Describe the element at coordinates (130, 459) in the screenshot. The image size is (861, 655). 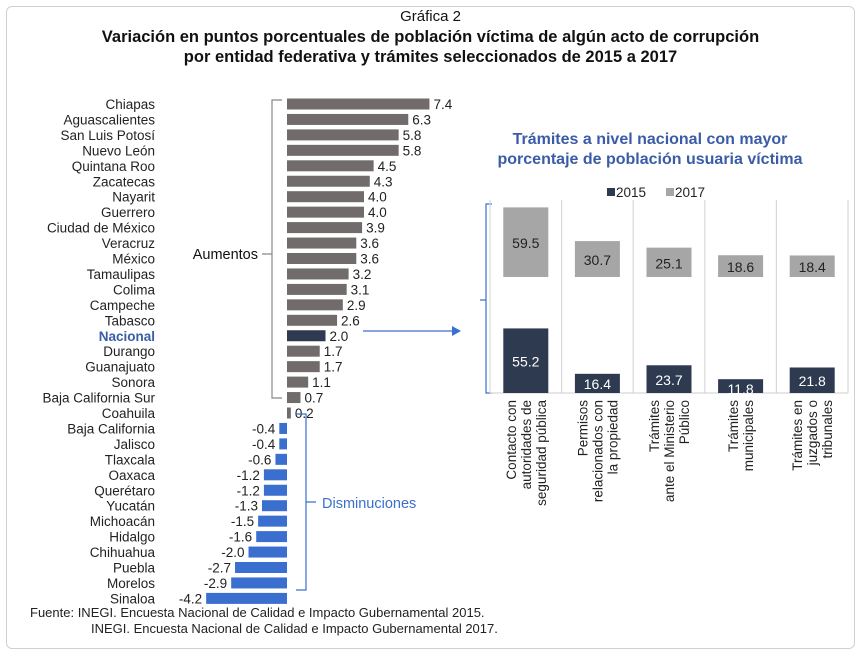
I see `category-label: Tlaxcala` at that location.